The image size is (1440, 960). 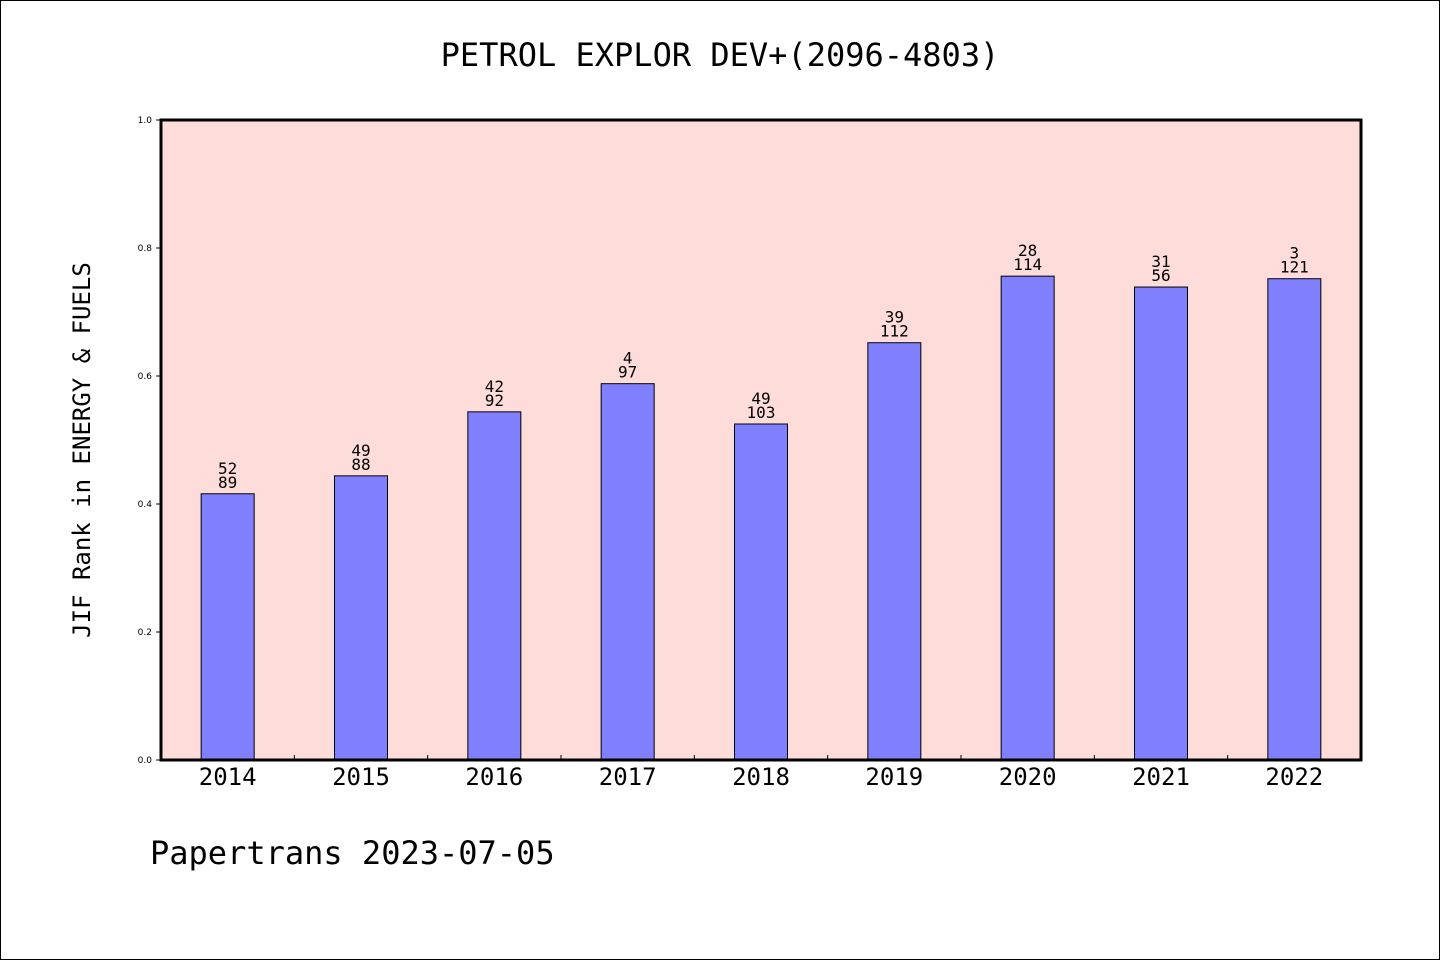 I want to click on y-tick-label: 0.4, so click(x=145, y=505).